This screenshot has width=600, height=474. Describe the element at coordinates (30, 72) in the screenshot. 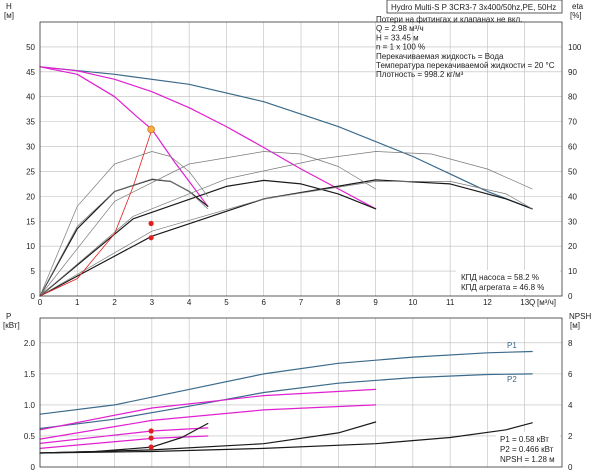

I see `y-tick-label: 45` at that location.